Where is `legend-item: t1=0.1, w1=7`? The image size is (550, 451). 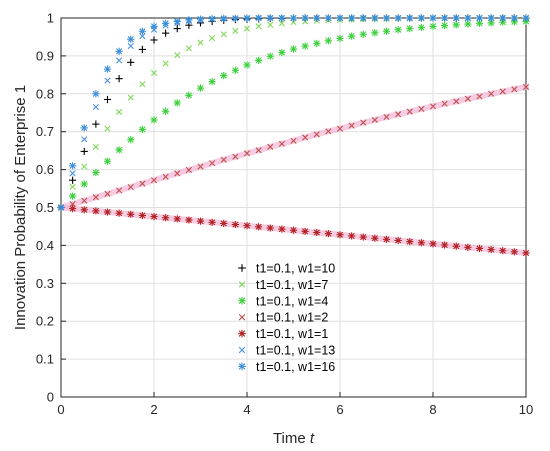
legend-item: t1=0.1, w1=7 is located at coordinates (283, 285).